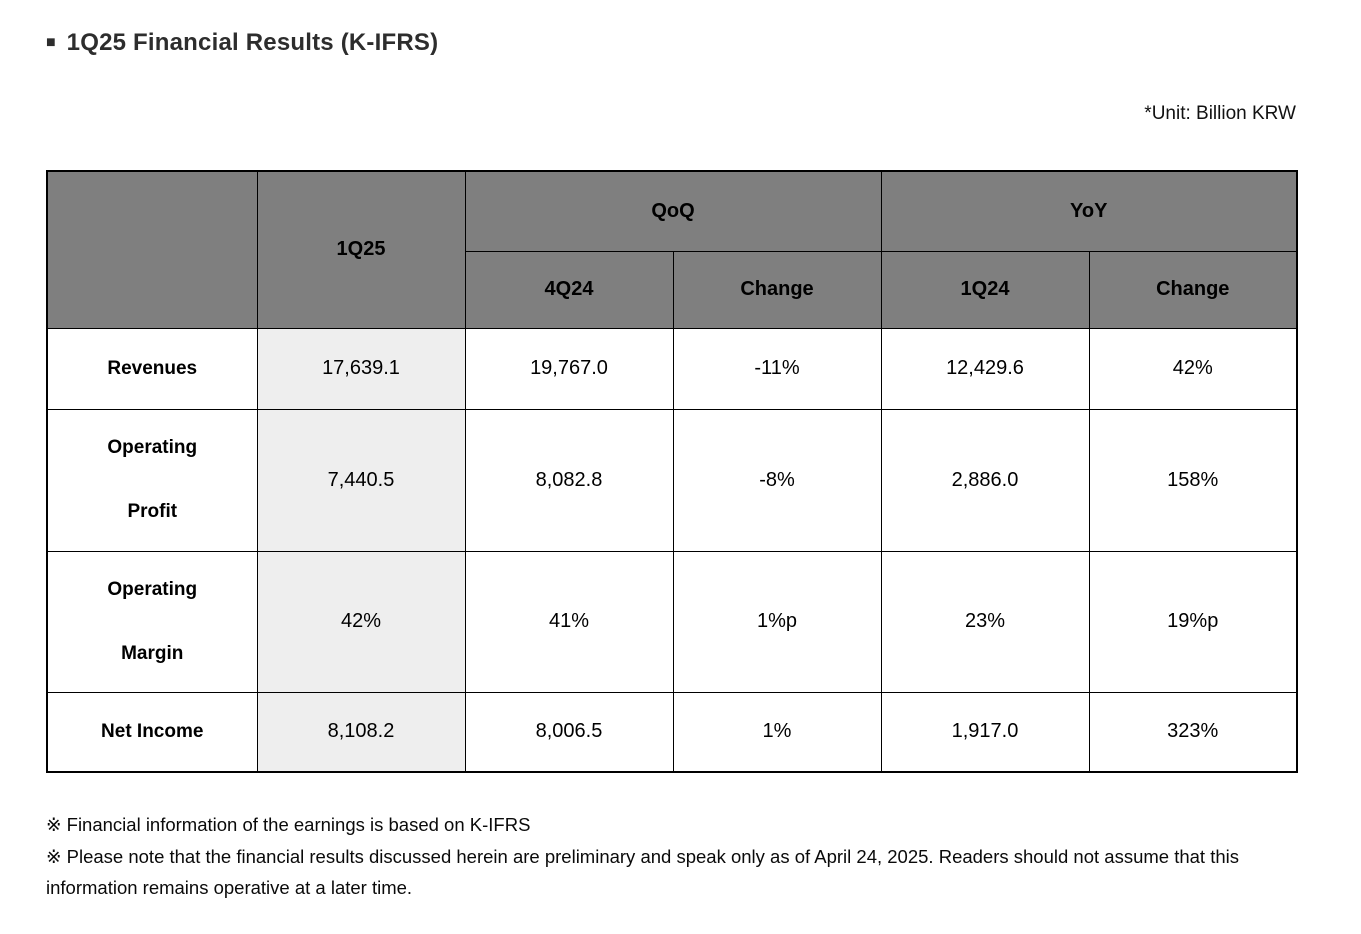 Image resolution: width=1361 pixels, height=934 pixels. Describe the element at coordinates (152, 249) in the screenshot. I see `corner-cell` at that location.